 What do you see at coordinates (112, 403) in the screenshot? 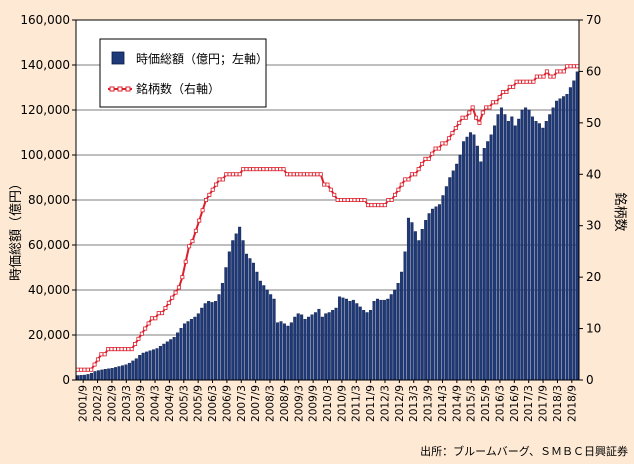
I see `x-tick-label: 2002/9` at bounding box center [112, 403].